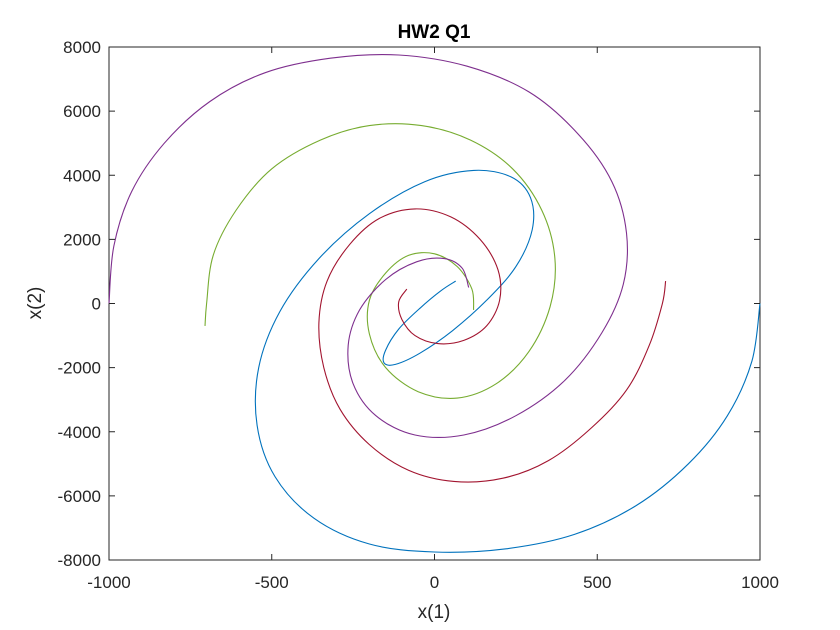 This screenshot has width=840, height=630. What do you see at coordinates (82, 239) in the screenshot?
I see `y-tick-label: 2000` at bounding box center [82, 239].